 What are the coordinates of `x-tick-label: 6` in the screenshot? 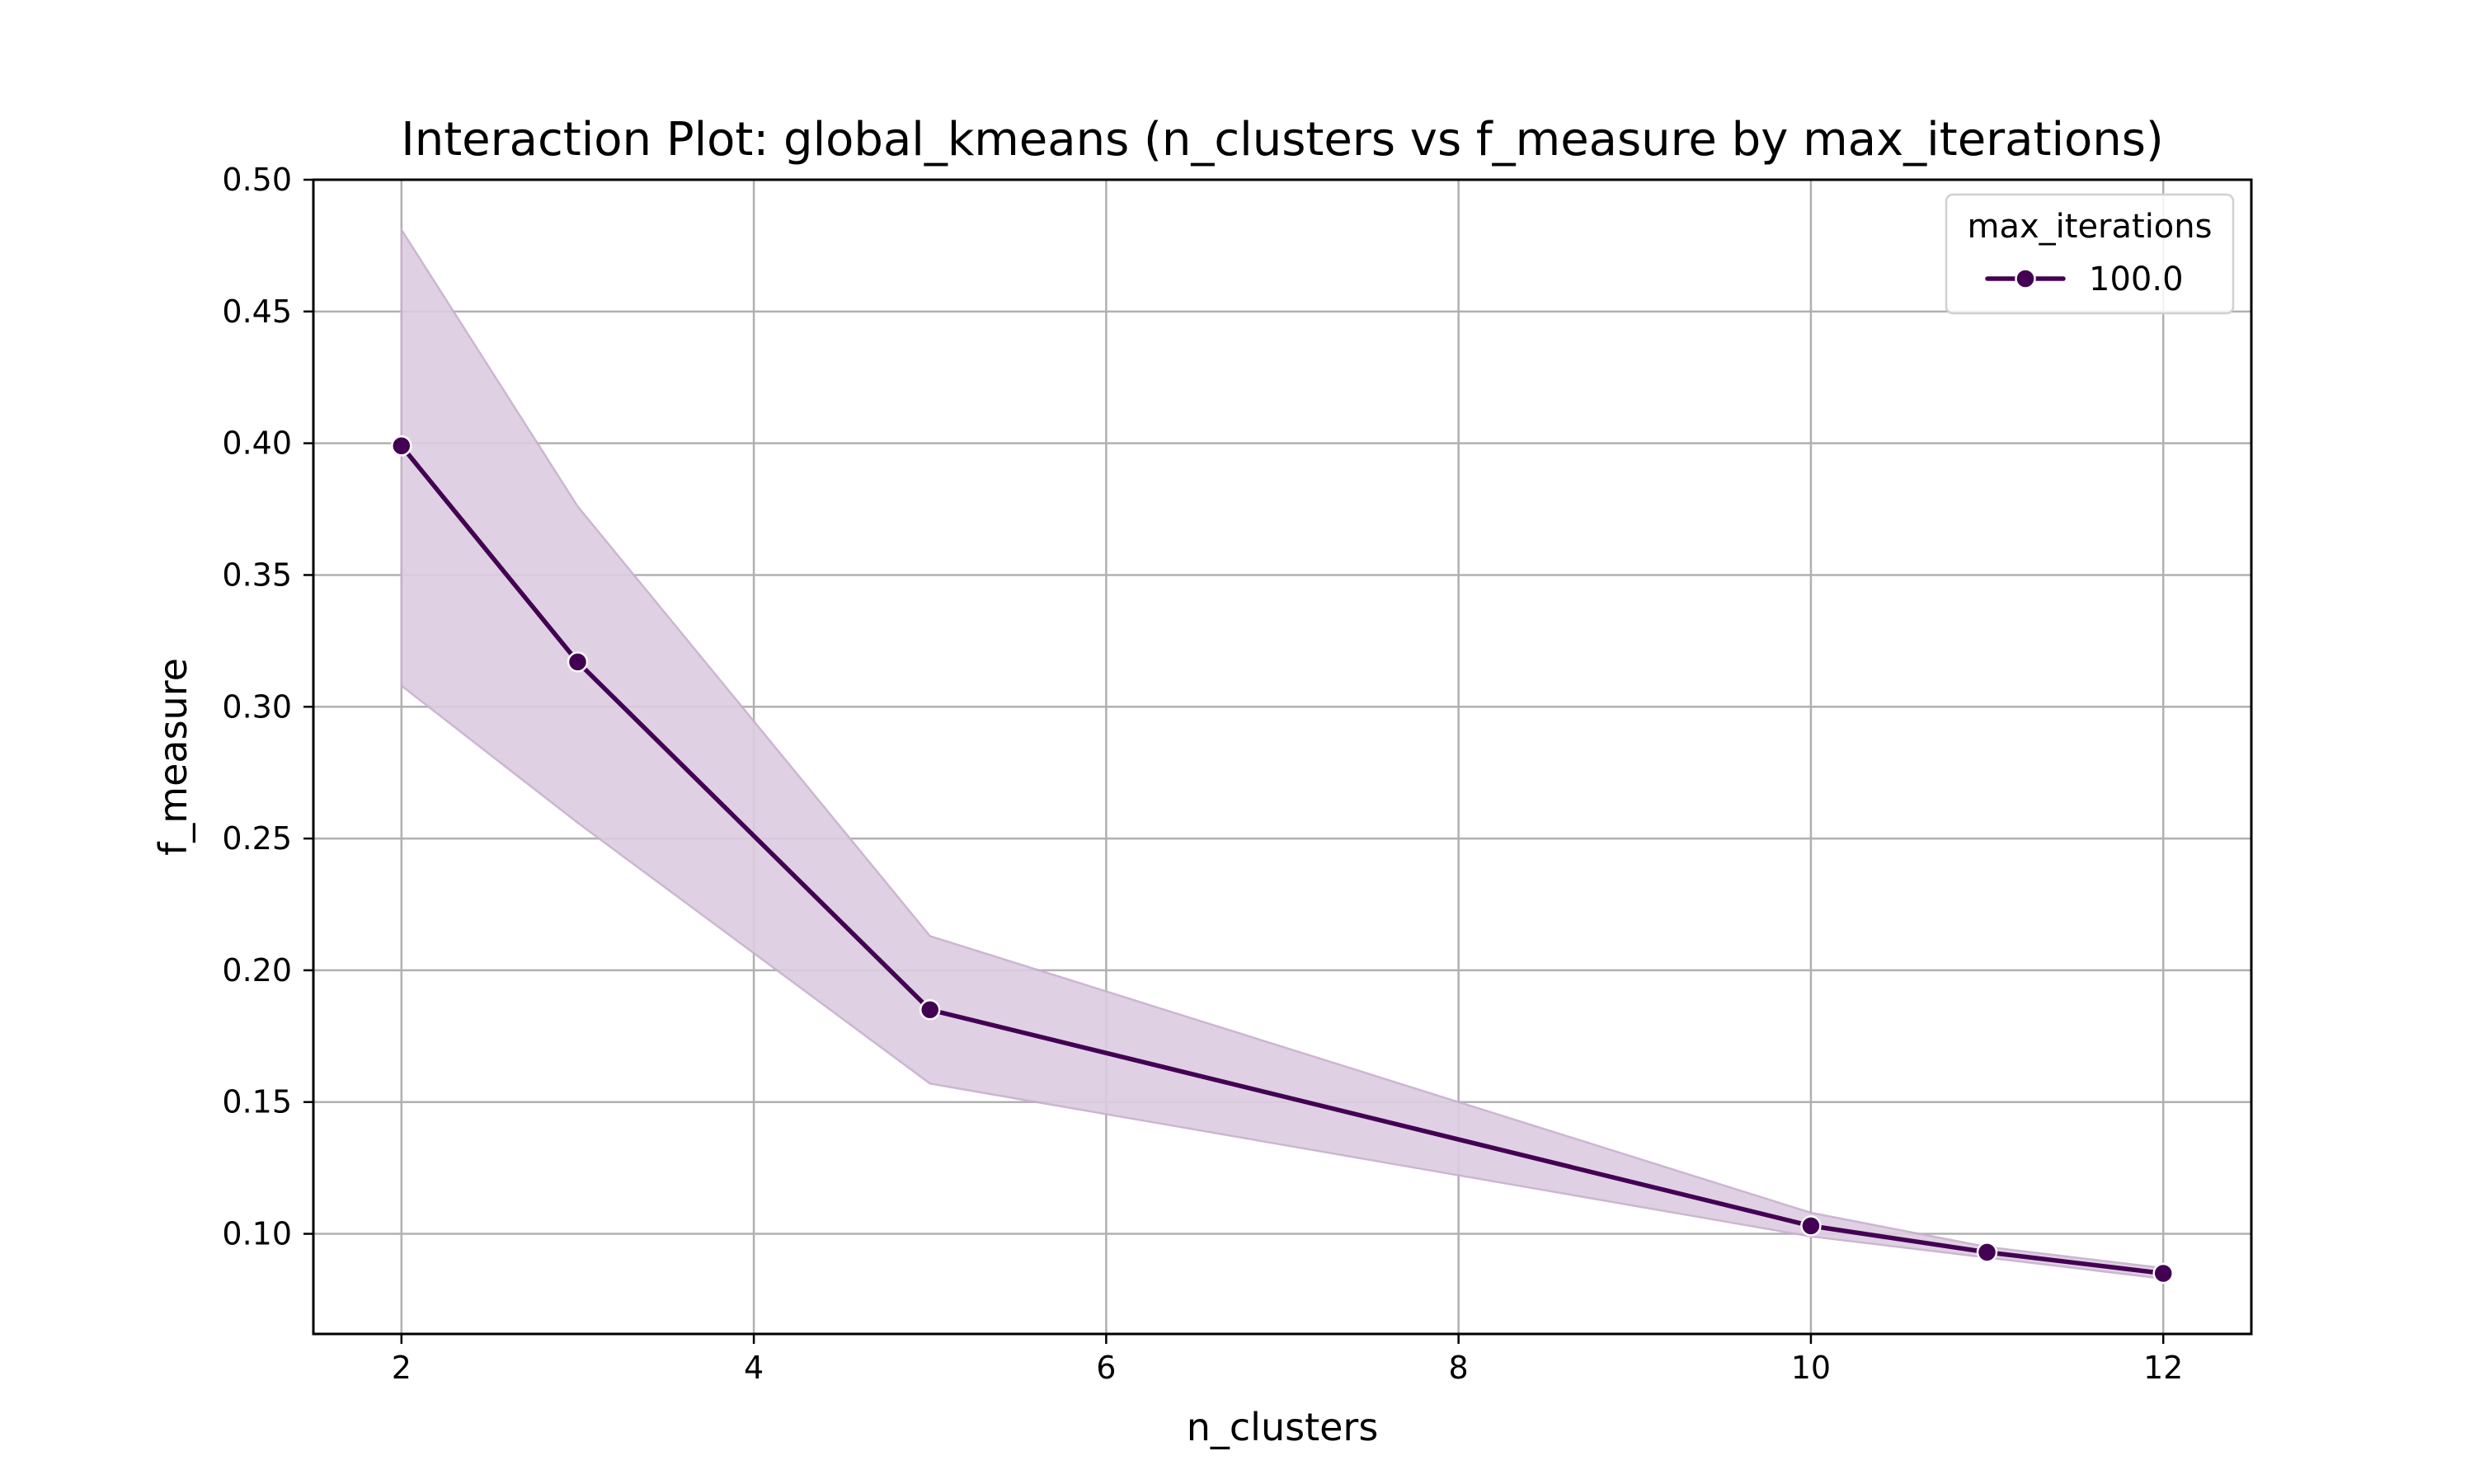 It's located at (1106, 1368).